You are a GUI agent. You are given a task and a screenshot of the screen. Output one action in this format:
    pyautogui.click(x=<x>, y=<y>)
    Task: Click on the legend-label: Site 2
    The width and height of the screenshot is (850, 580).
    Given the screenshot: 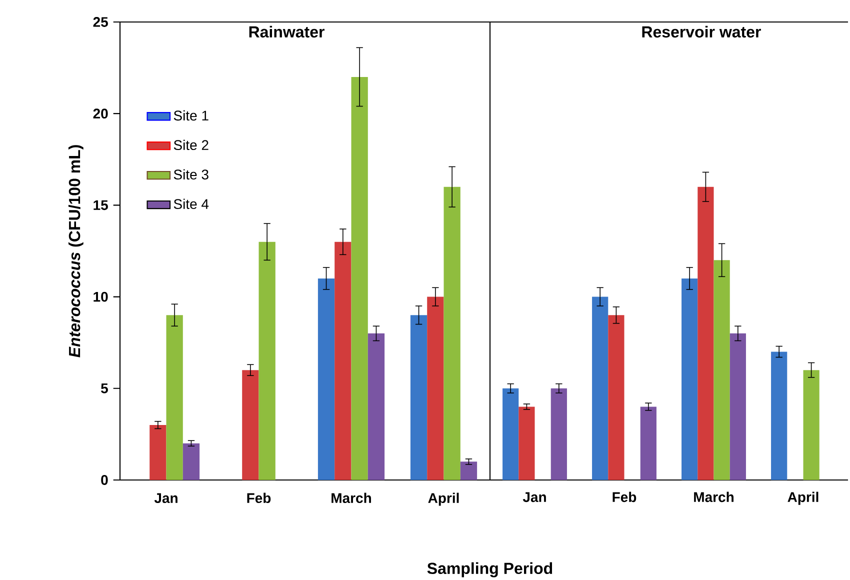 What is the action you would take?
    pyautogui.click(x=191, y=145)
    